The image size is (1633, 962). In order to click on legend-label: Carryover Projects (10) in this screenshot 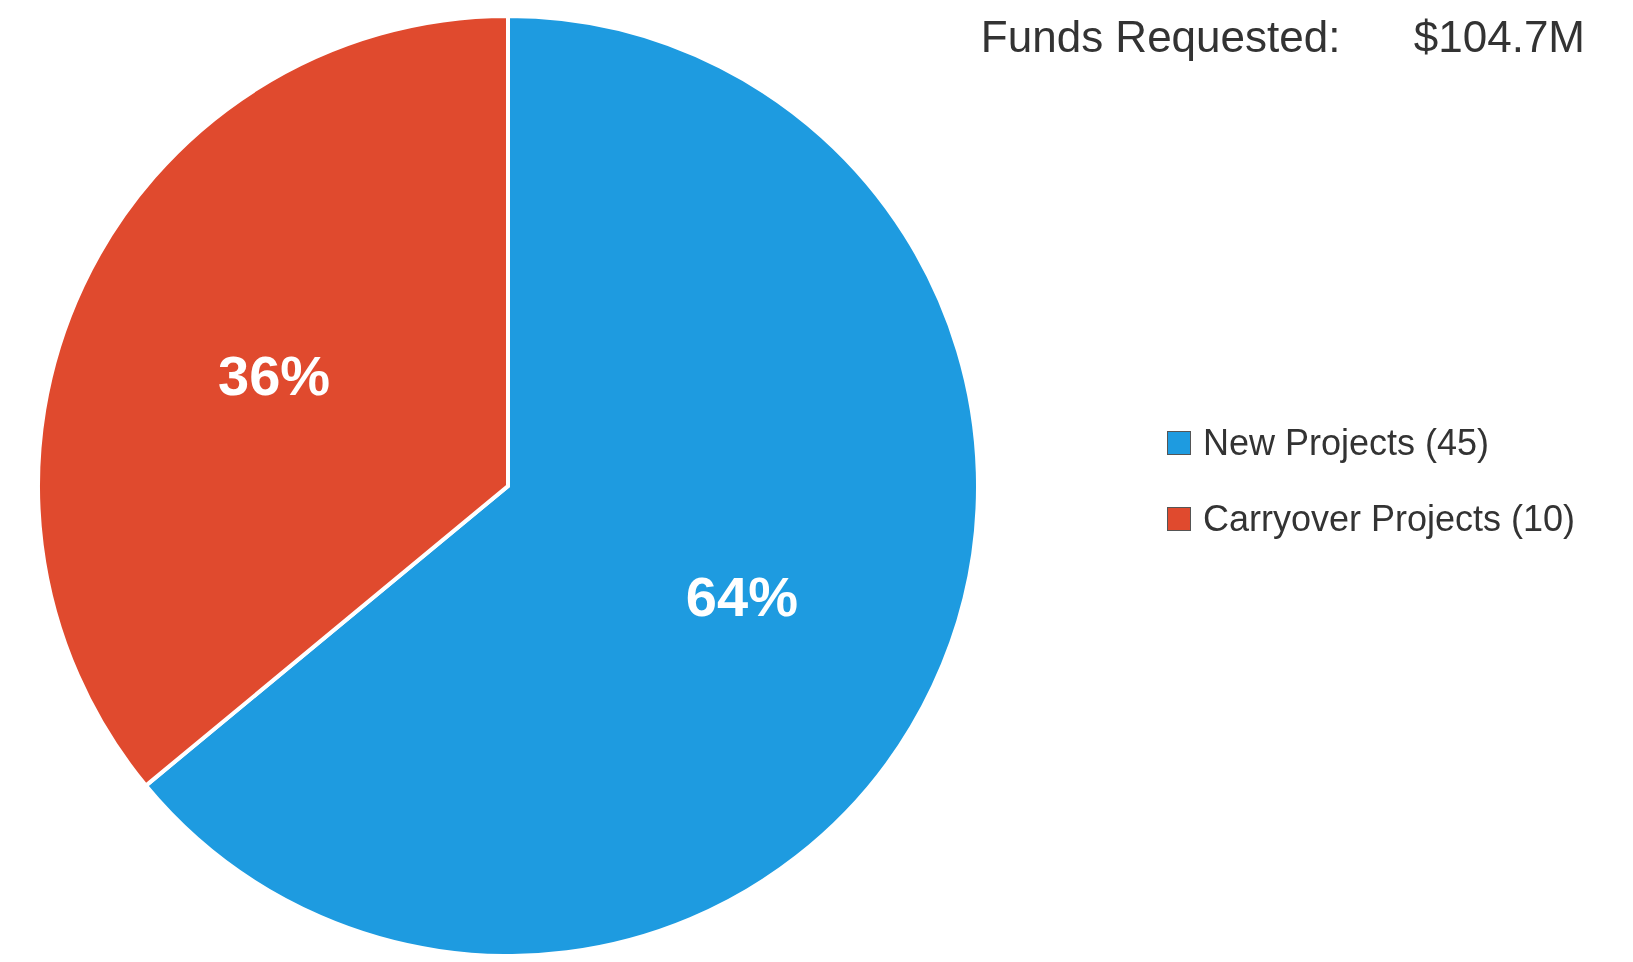, I will do `click(1388, 519)`.